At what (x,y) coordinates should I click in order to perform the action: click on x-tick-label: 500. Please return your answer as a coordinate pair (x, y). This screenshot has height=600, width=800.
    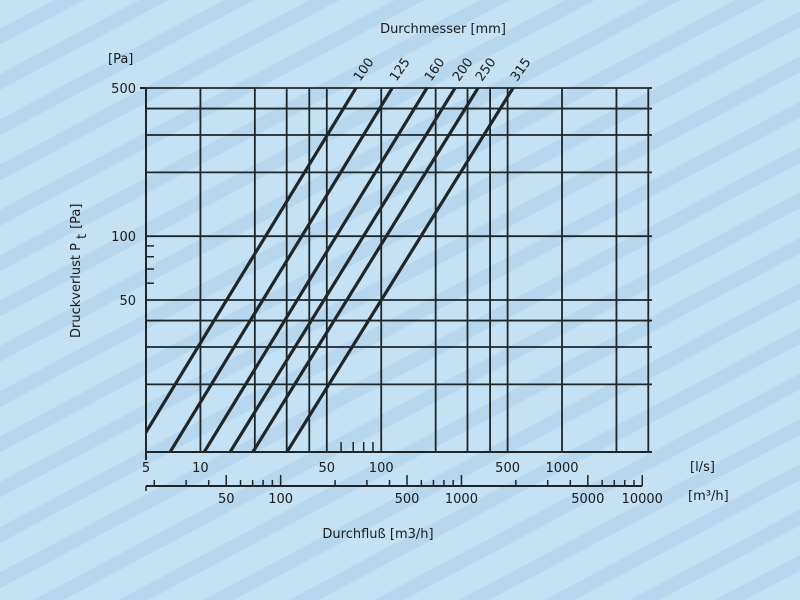
    Looking at the image, I should click on (507, 468).